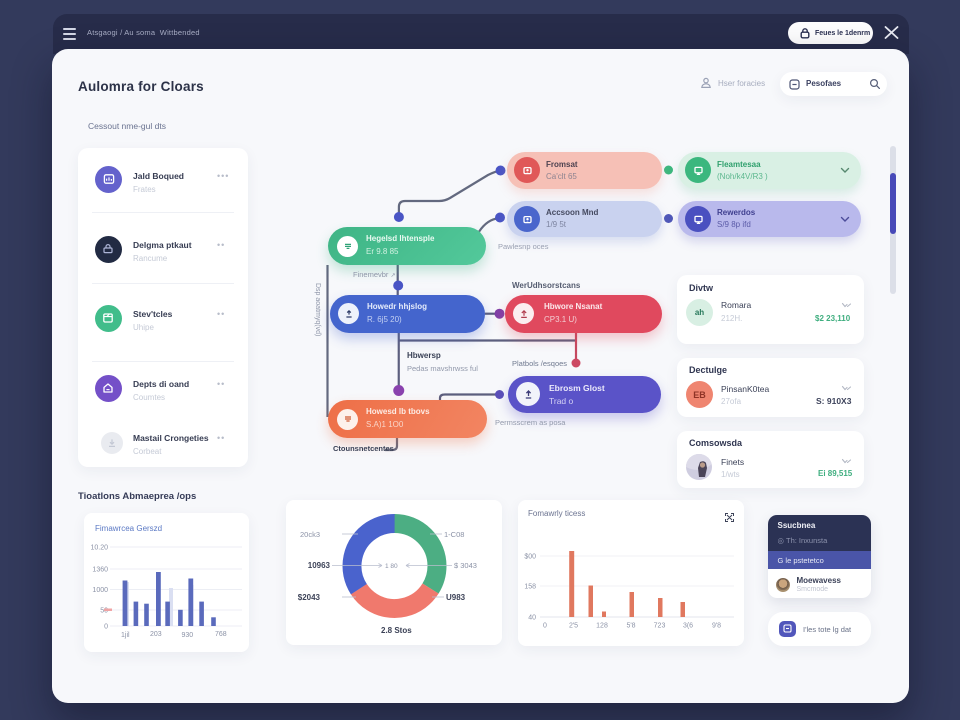  Describe the element at coordinates (530, 587) in the screenshot. I see `svg-text: 158` at that location.